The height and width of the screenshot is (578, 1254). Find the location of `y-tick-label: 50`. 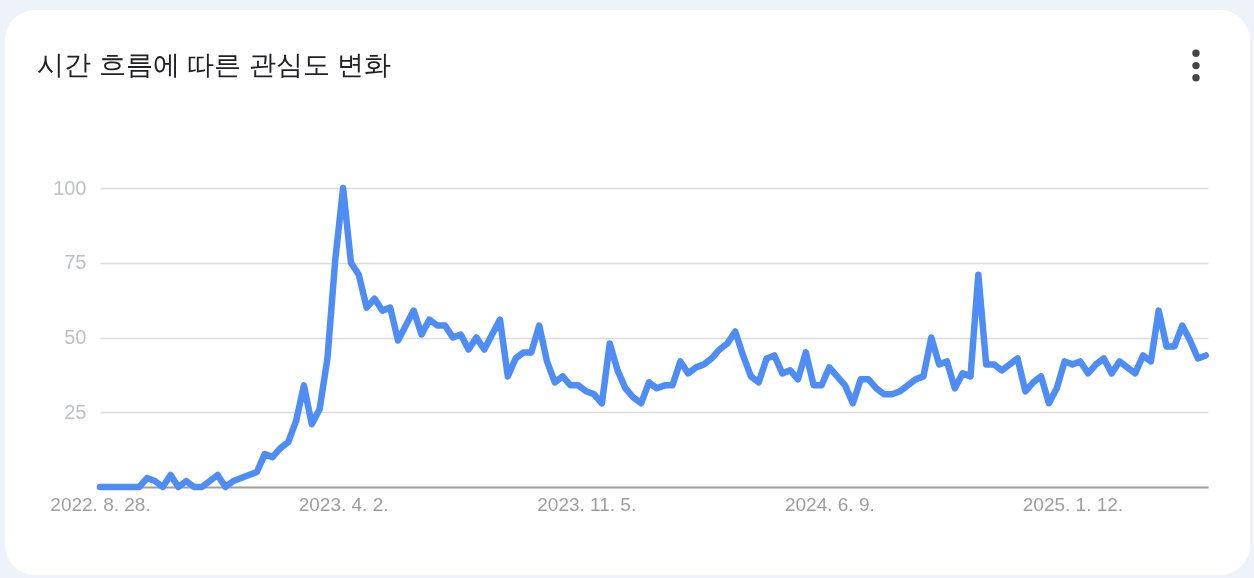

y-tick-label: 50 is located at coordinates (75, 337).